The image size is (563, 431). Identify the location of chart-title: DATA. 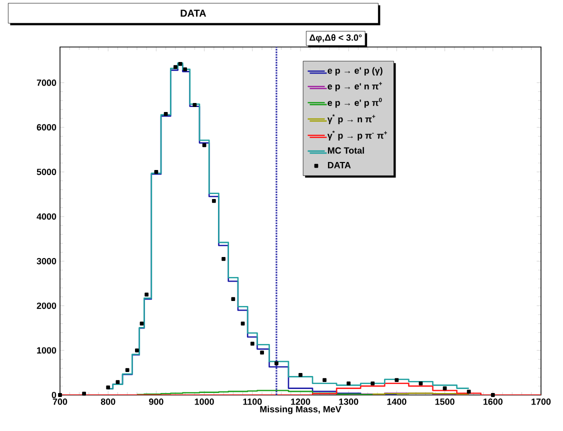
(193, 13).